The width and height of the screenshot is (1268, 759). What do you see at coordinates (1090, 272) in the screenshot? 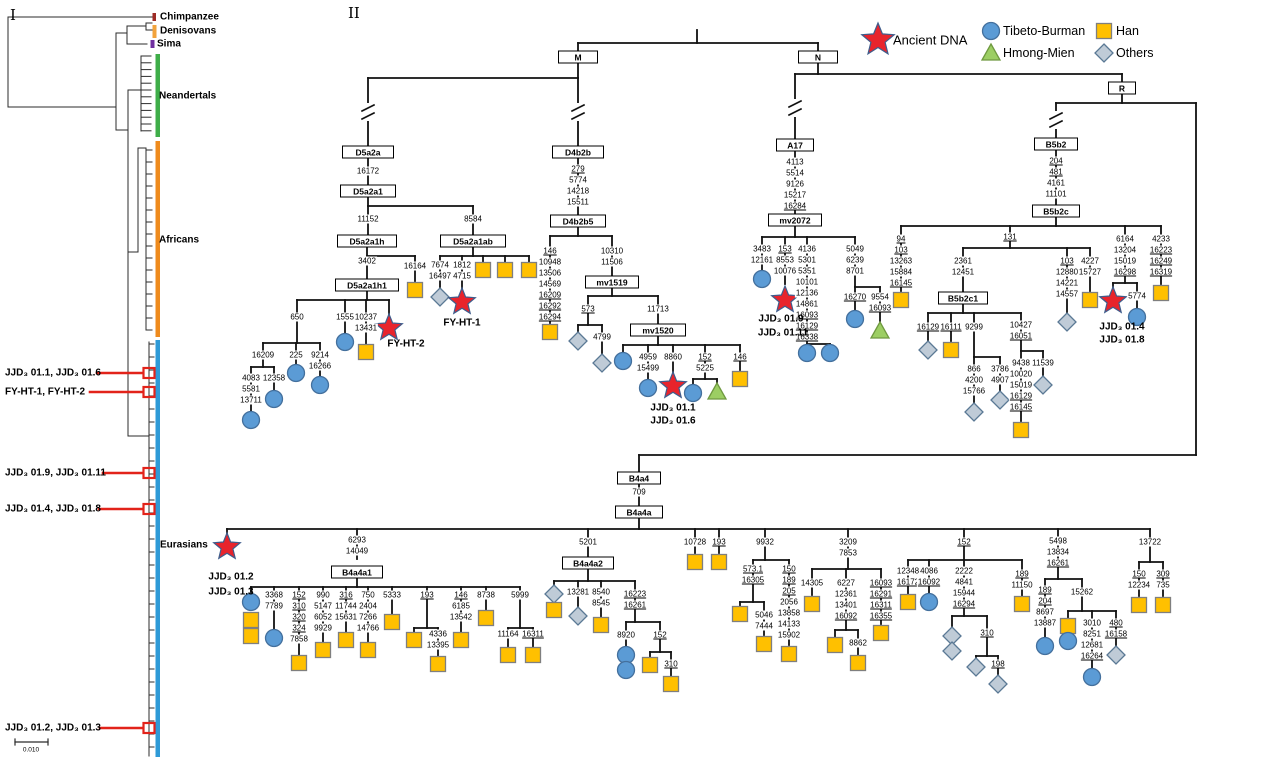
I see `mutation-label: 15727` at bounding box center [1090, 272].